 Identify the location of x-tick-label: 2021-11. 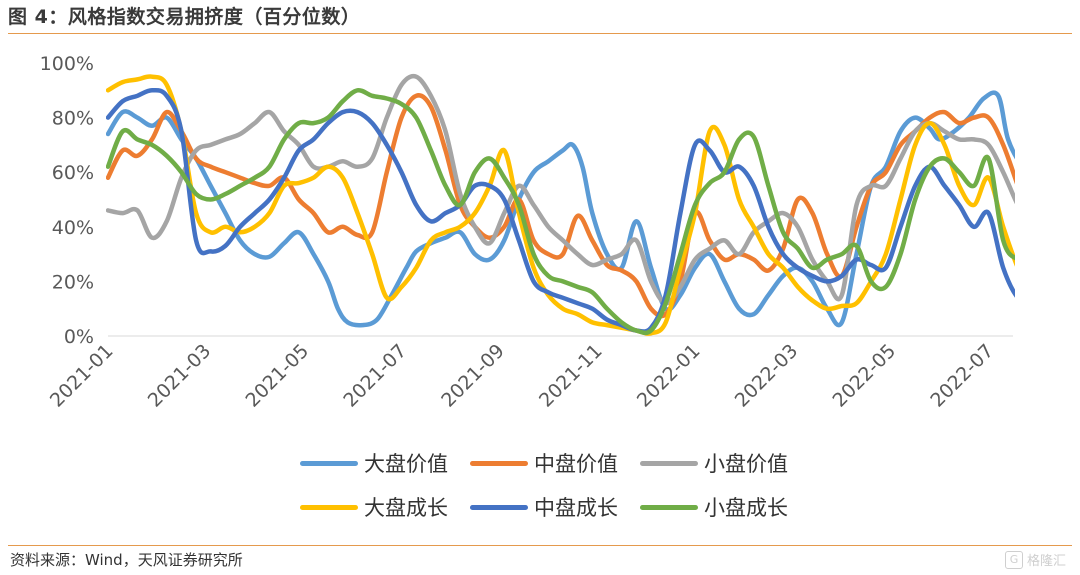
(571, 376).